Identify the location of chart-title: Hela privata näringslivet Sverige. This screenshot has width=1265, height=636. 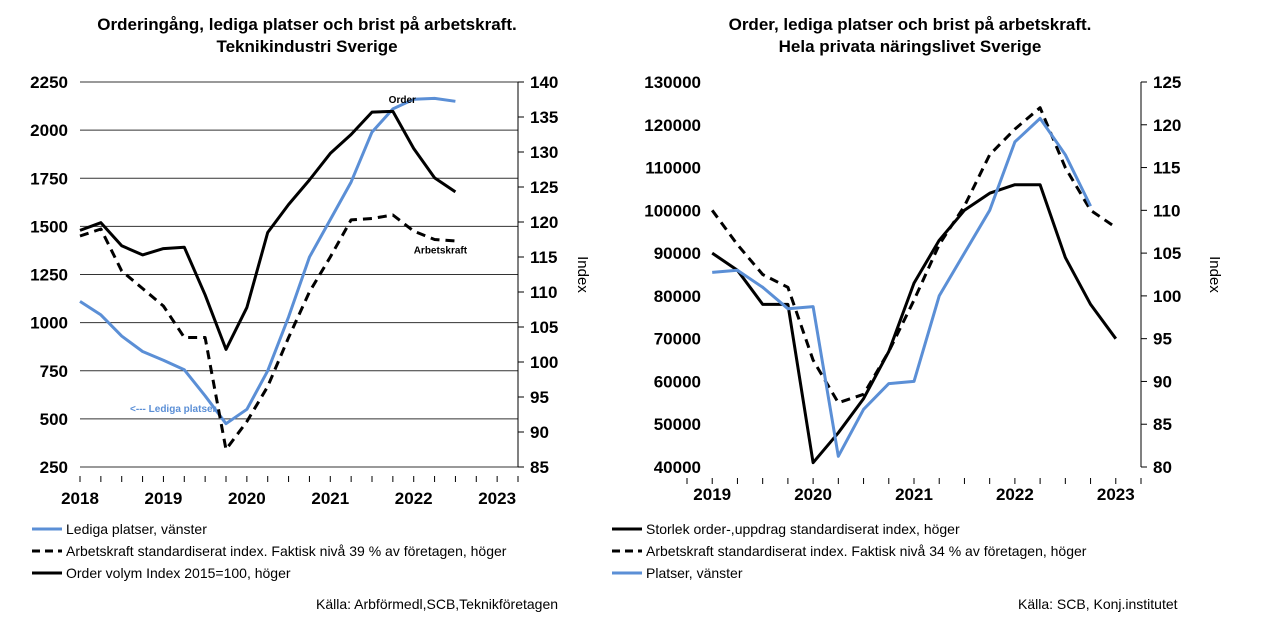
(910, 46).